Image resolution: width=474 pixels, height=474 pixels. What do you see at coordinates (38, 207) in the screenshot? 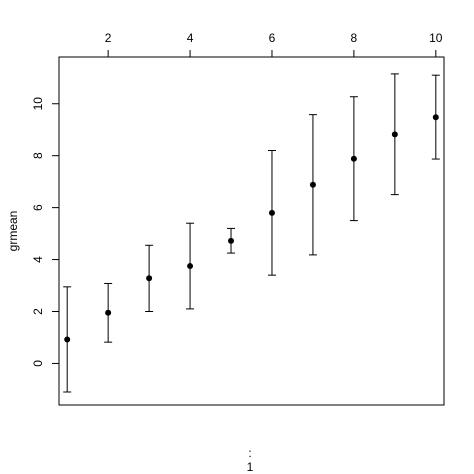
I see `y-tick-label: 6` at bounding box center [38, 207].